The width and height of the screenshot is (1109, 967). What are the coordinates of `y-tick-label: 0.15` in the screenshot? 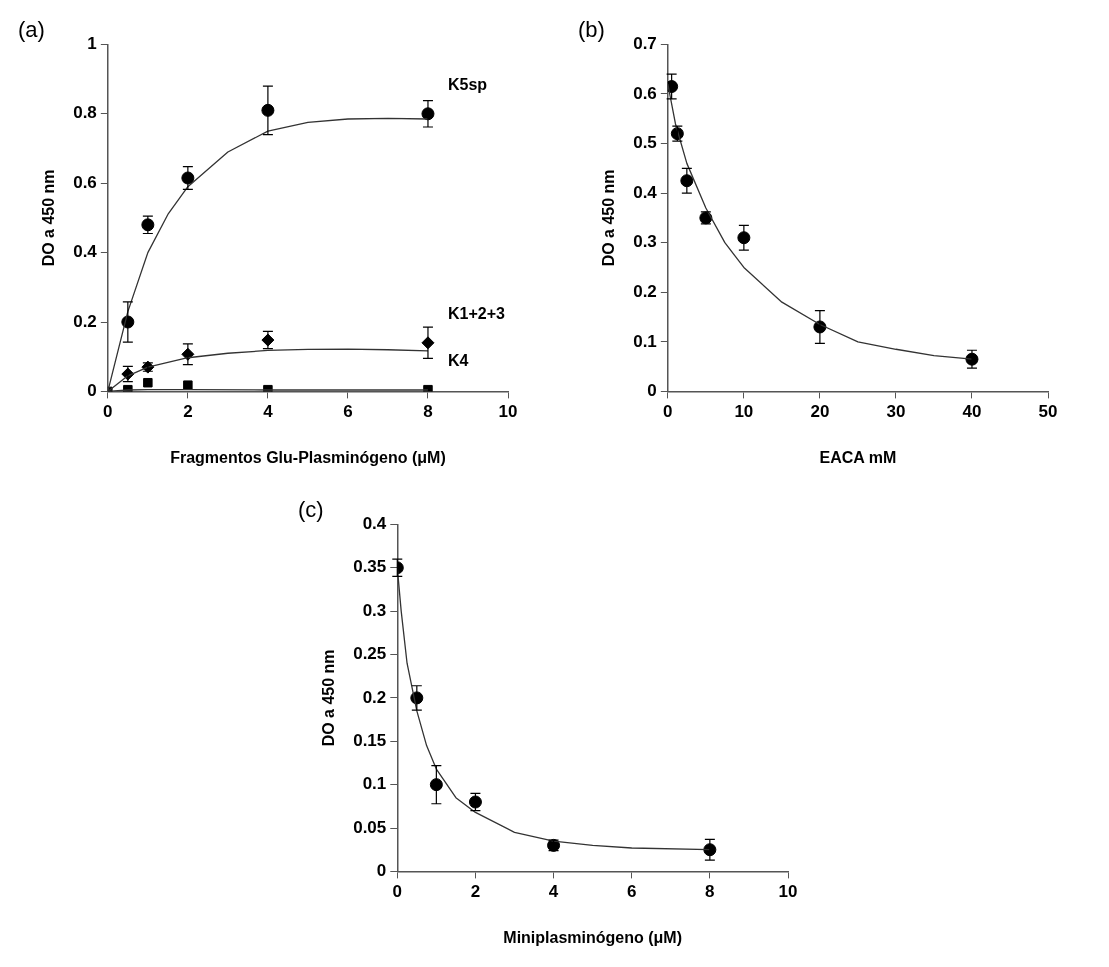 It's located at (370, 740).